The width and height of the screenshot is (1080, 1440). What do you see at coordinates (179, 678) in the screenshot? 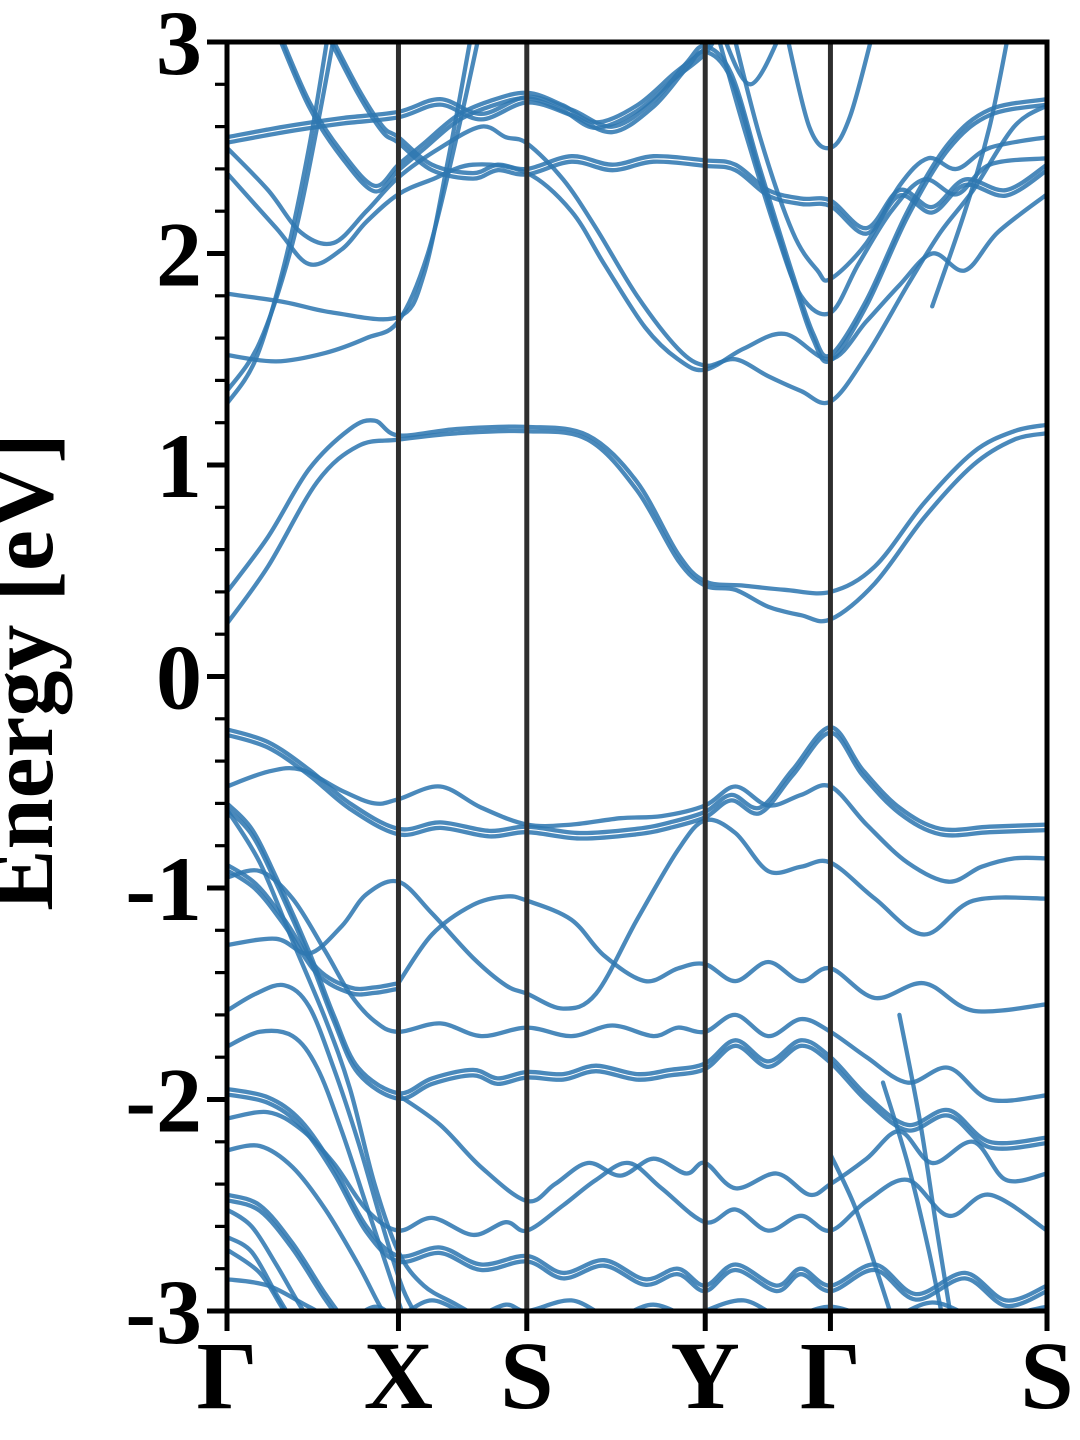
I see `y-tick-label: 0` at bounding box center [179, 678].